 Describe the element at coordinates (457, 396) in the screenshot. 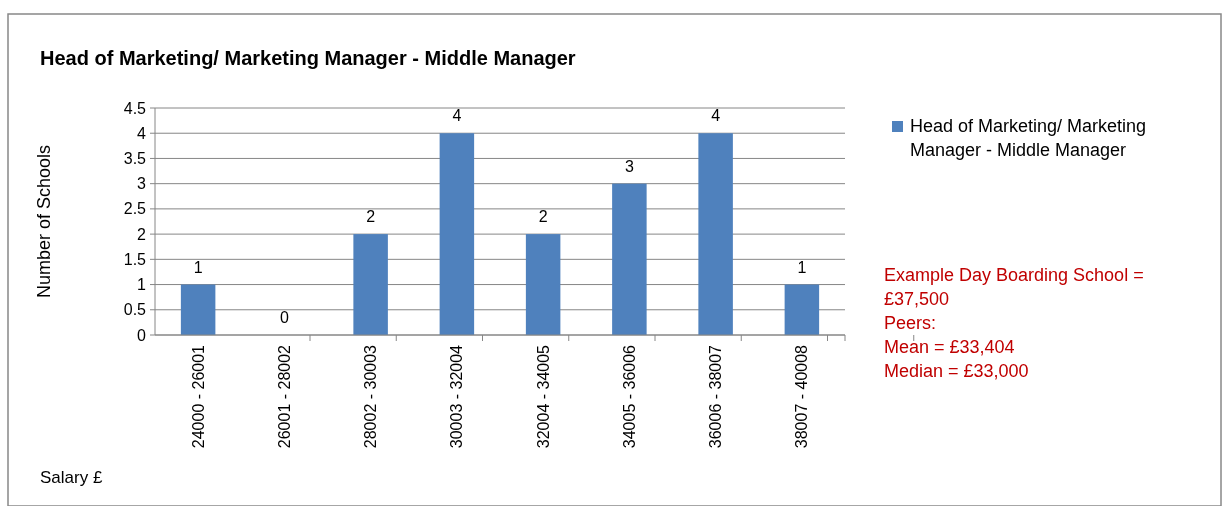

I see `x-tick-label: 30003 - 32004` at that location.